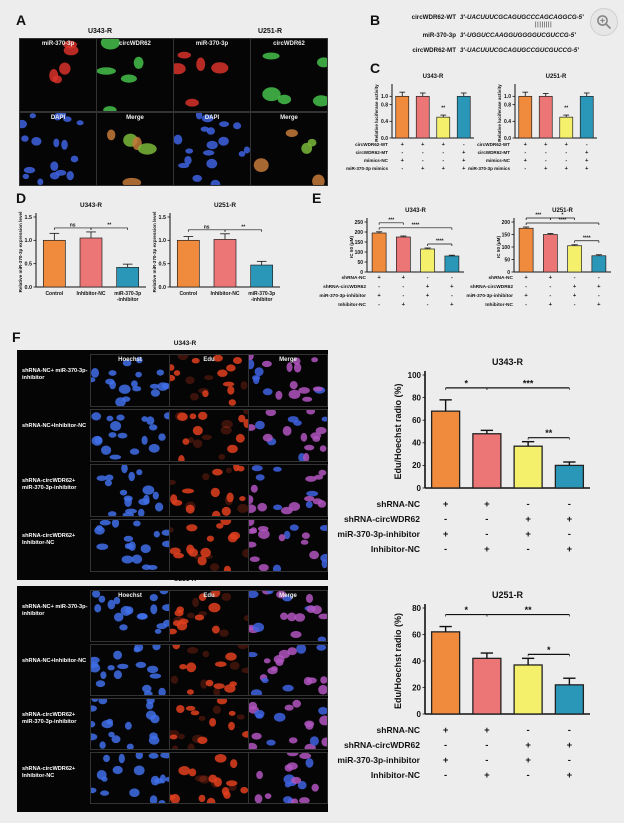  Describe the element at coordinates (209, 380) in the screenshot. I see `micrograph-edu: Edu` at that location.